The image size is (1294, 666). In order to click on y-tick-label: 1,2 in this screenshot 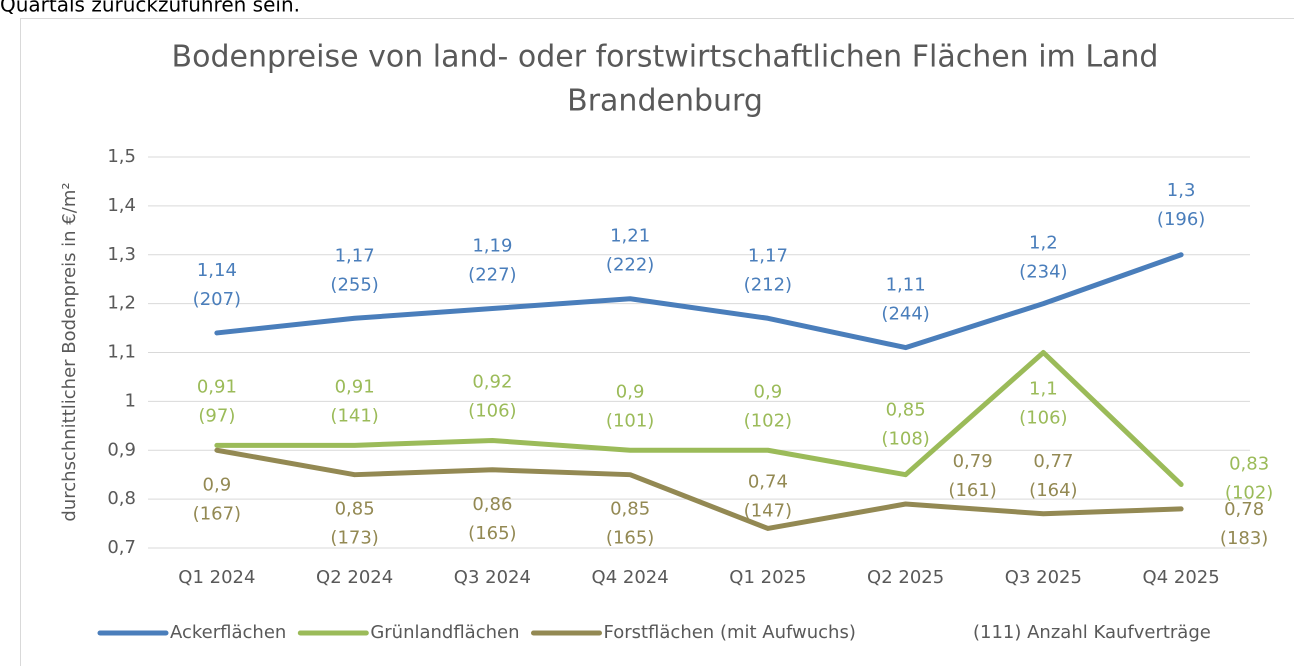, I will do `click(121, 303)`.